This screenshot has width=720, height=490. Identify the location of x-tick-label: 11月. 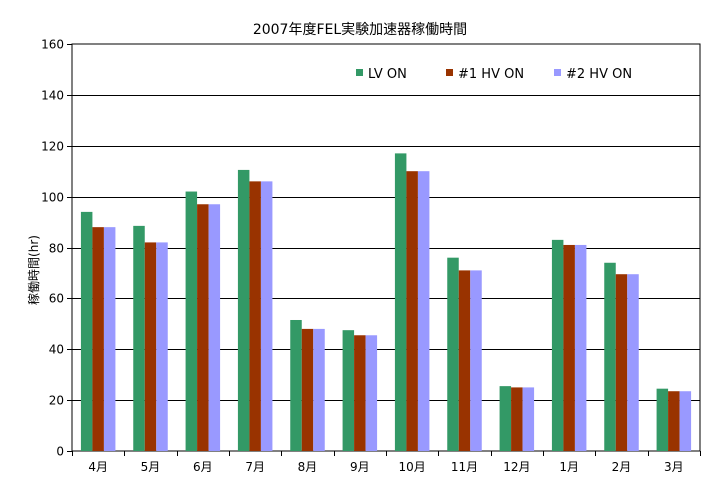
(464, 467).